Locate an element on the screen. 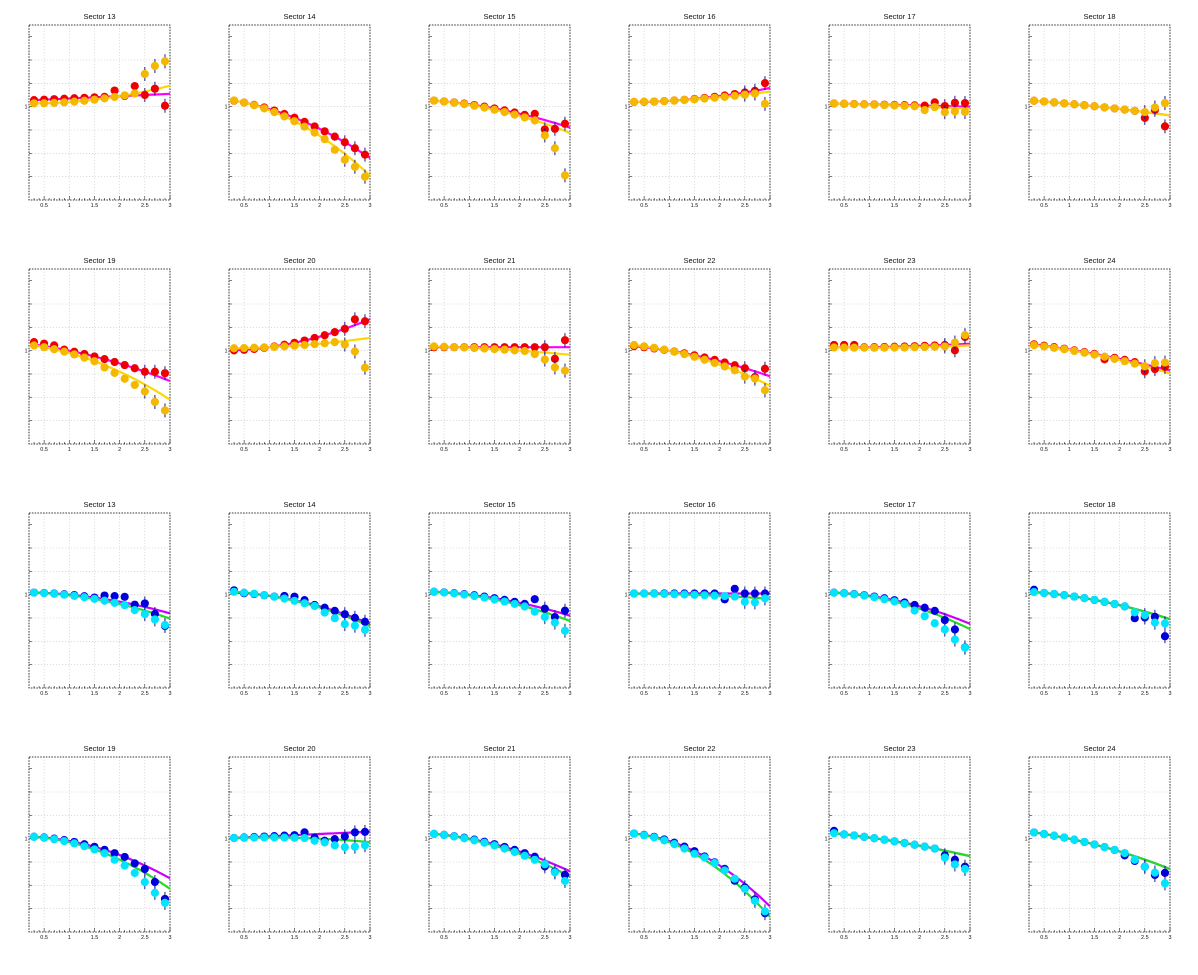 This screenshot has width=1198, height=975. sector-panel: Sector 14 0.5 1 1.5 2 2.5 3 1 is located at coordinates (315, 610).